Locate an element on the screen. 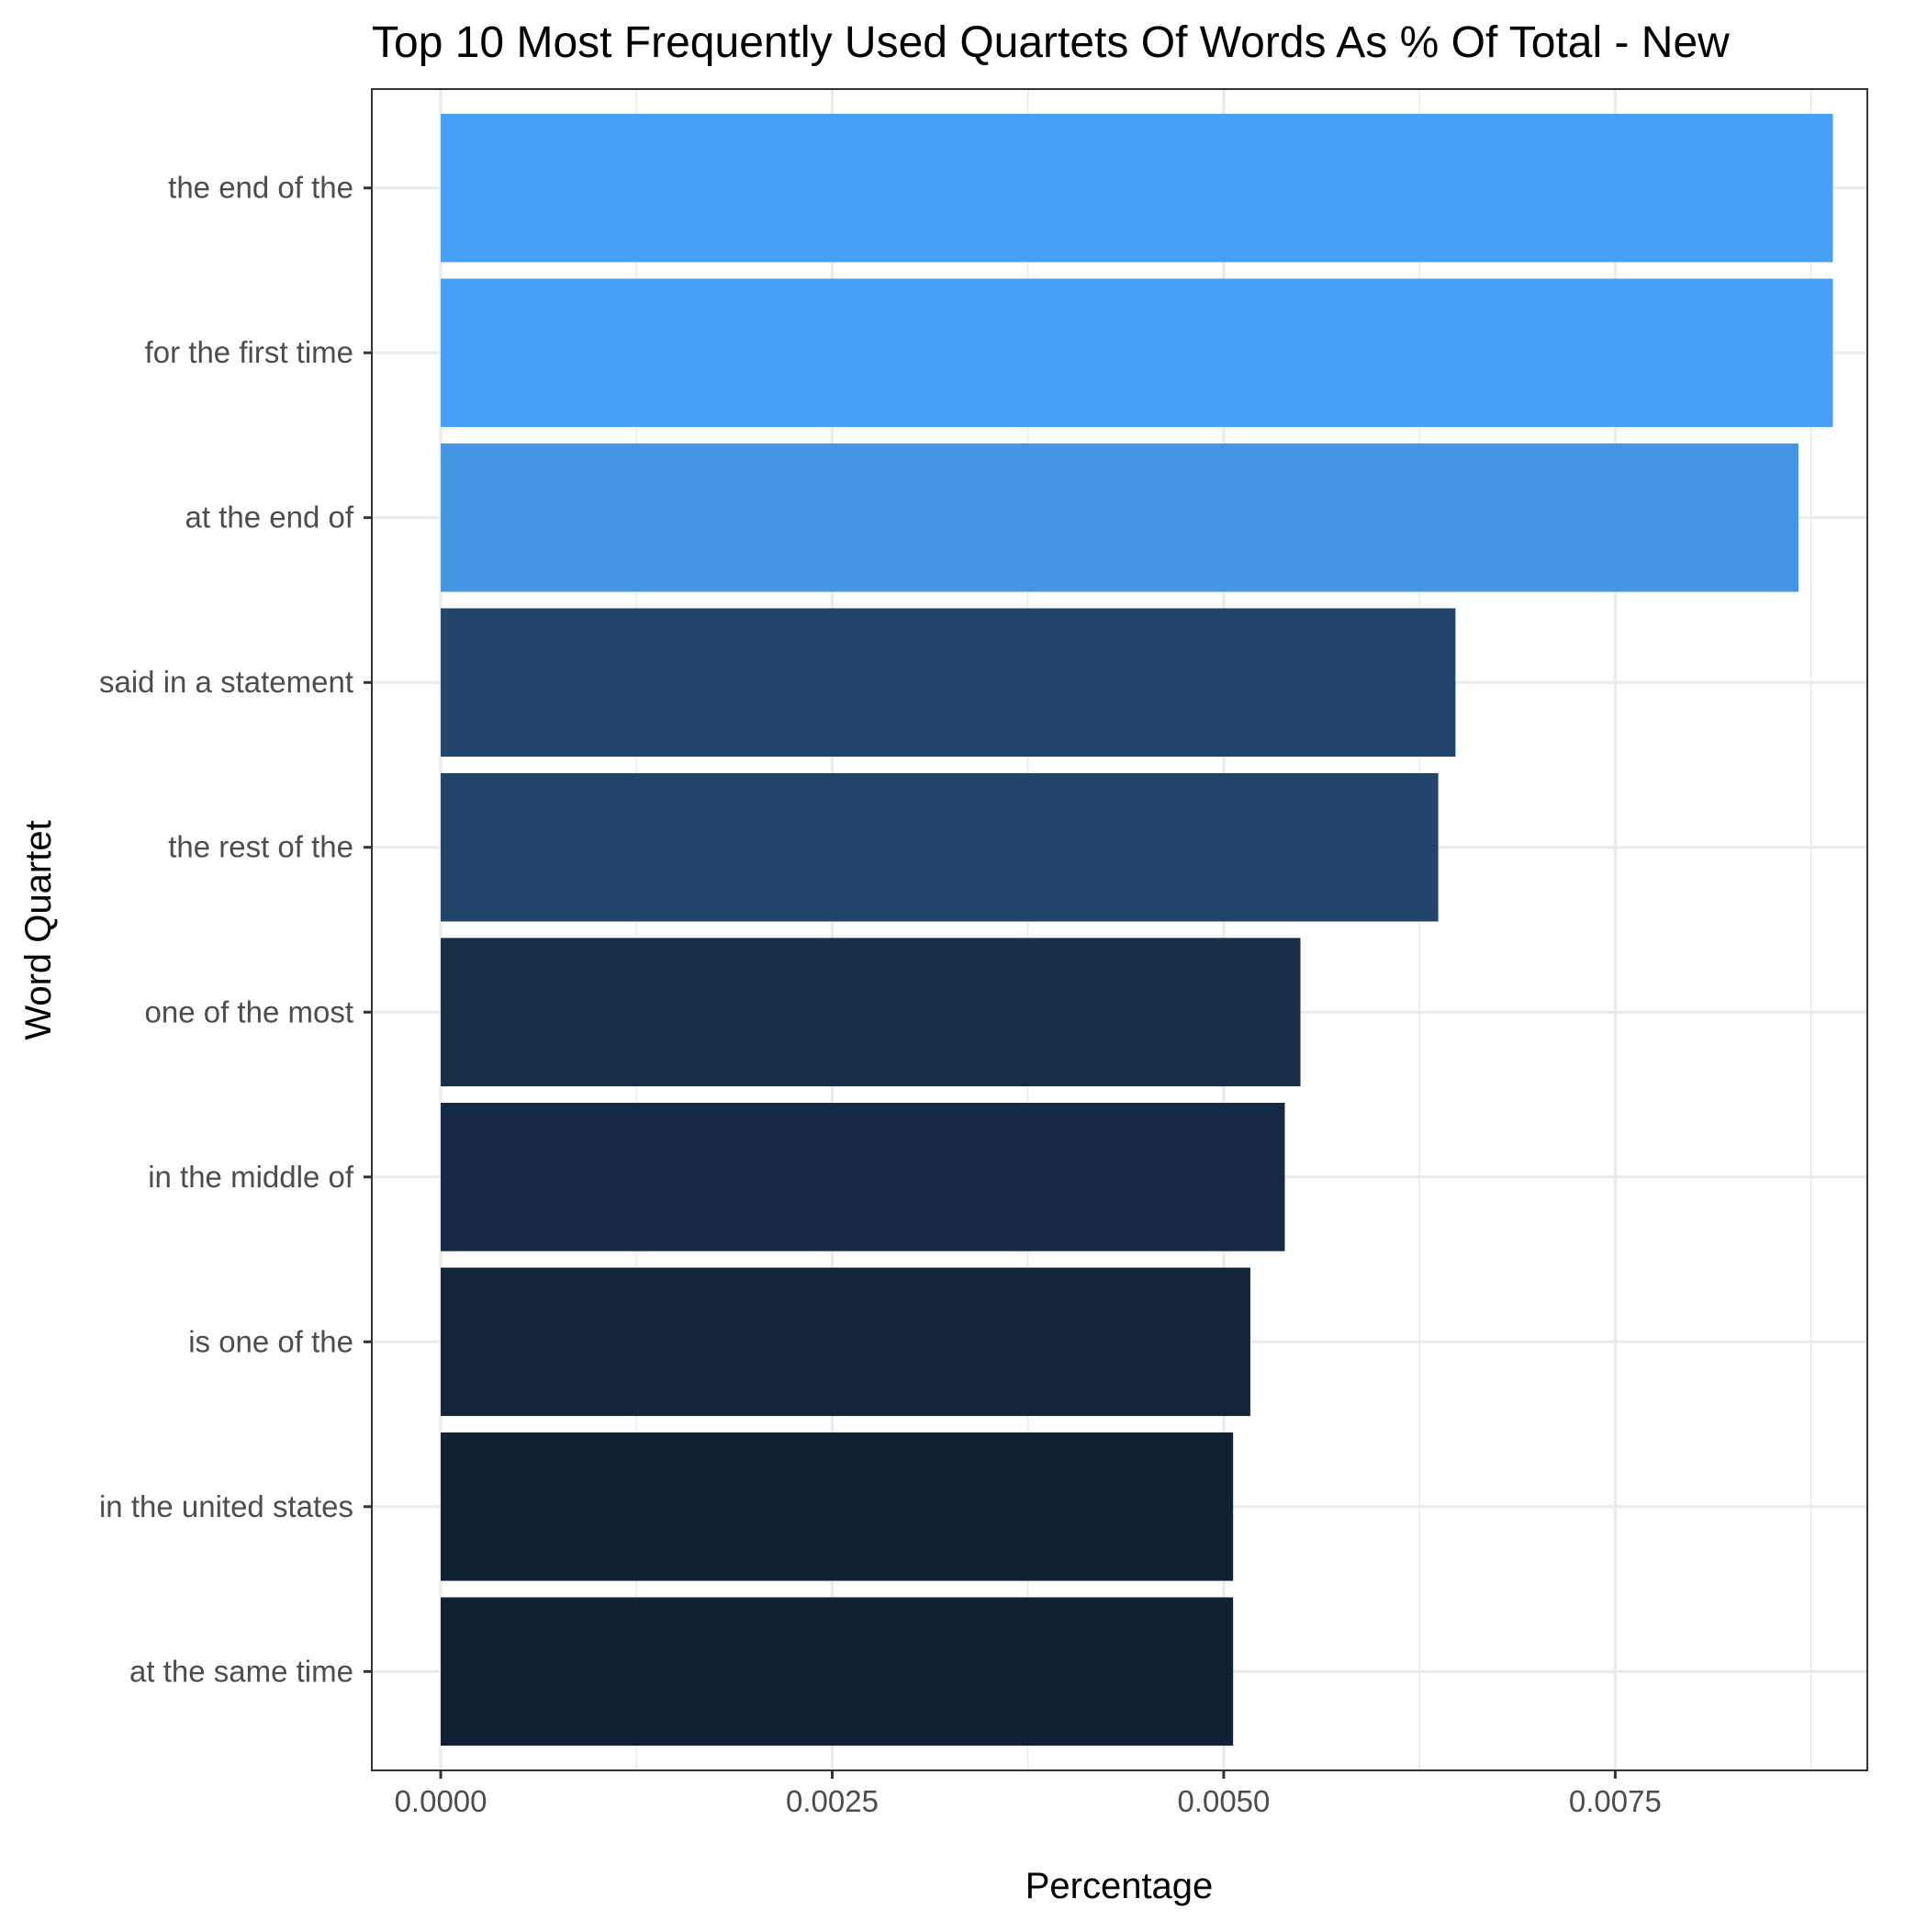  x-tick-label: 0.0050 is located at coordinates (1224, 1801).